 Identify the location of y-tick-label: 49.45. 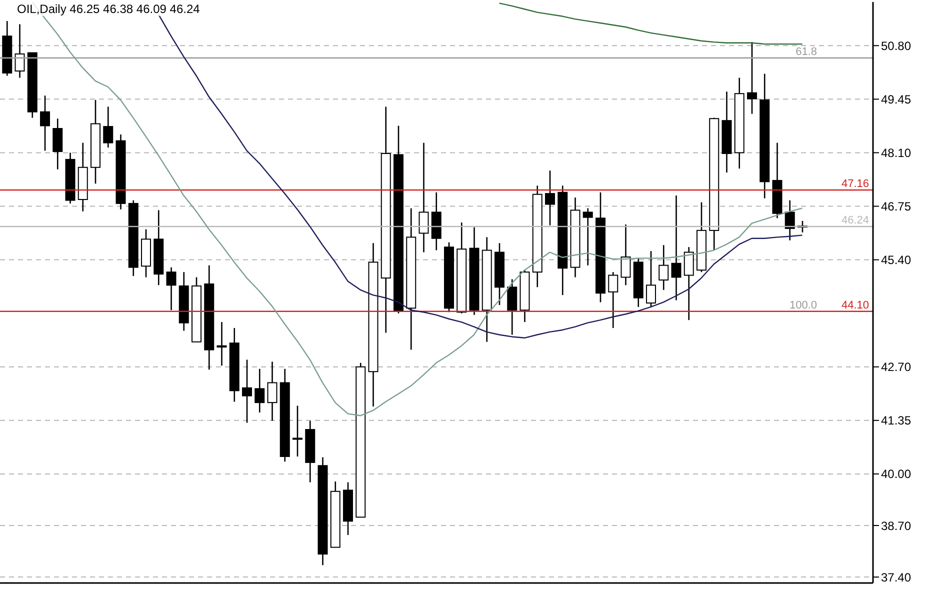
(896, 99).